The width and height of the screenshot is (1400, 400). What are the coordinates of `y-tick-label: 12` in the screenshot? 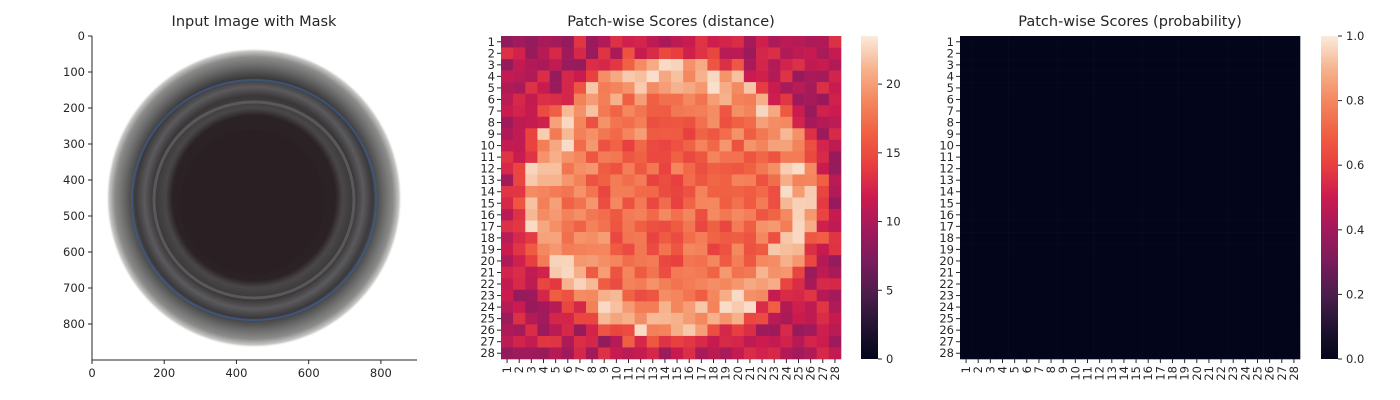 It's located at (487, 169).